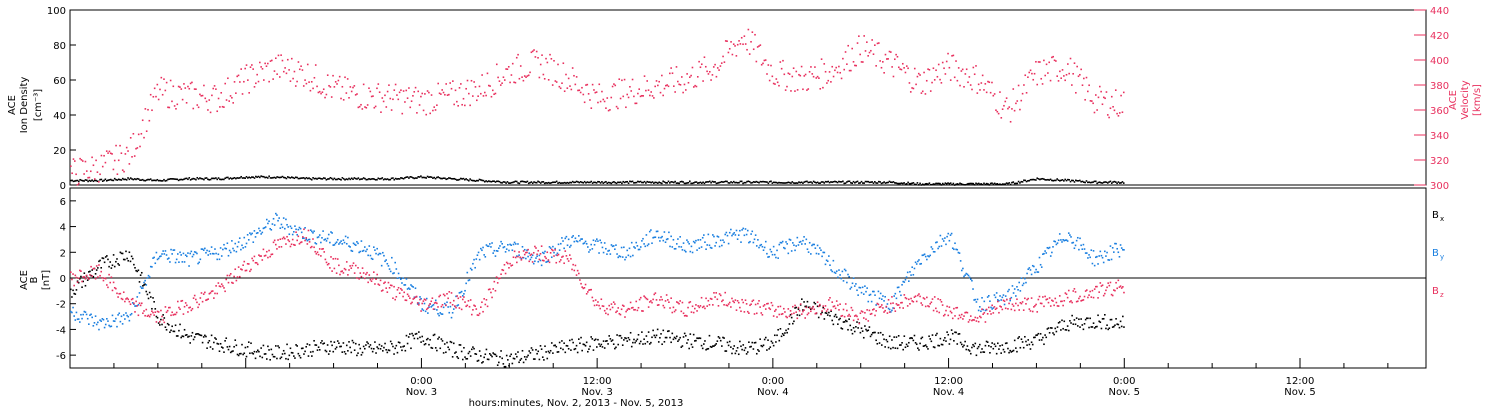  Describe the element at coordinates (1453, 100) in the screenshot. I see `top-right-ylabel-line1: ACE` at that location.